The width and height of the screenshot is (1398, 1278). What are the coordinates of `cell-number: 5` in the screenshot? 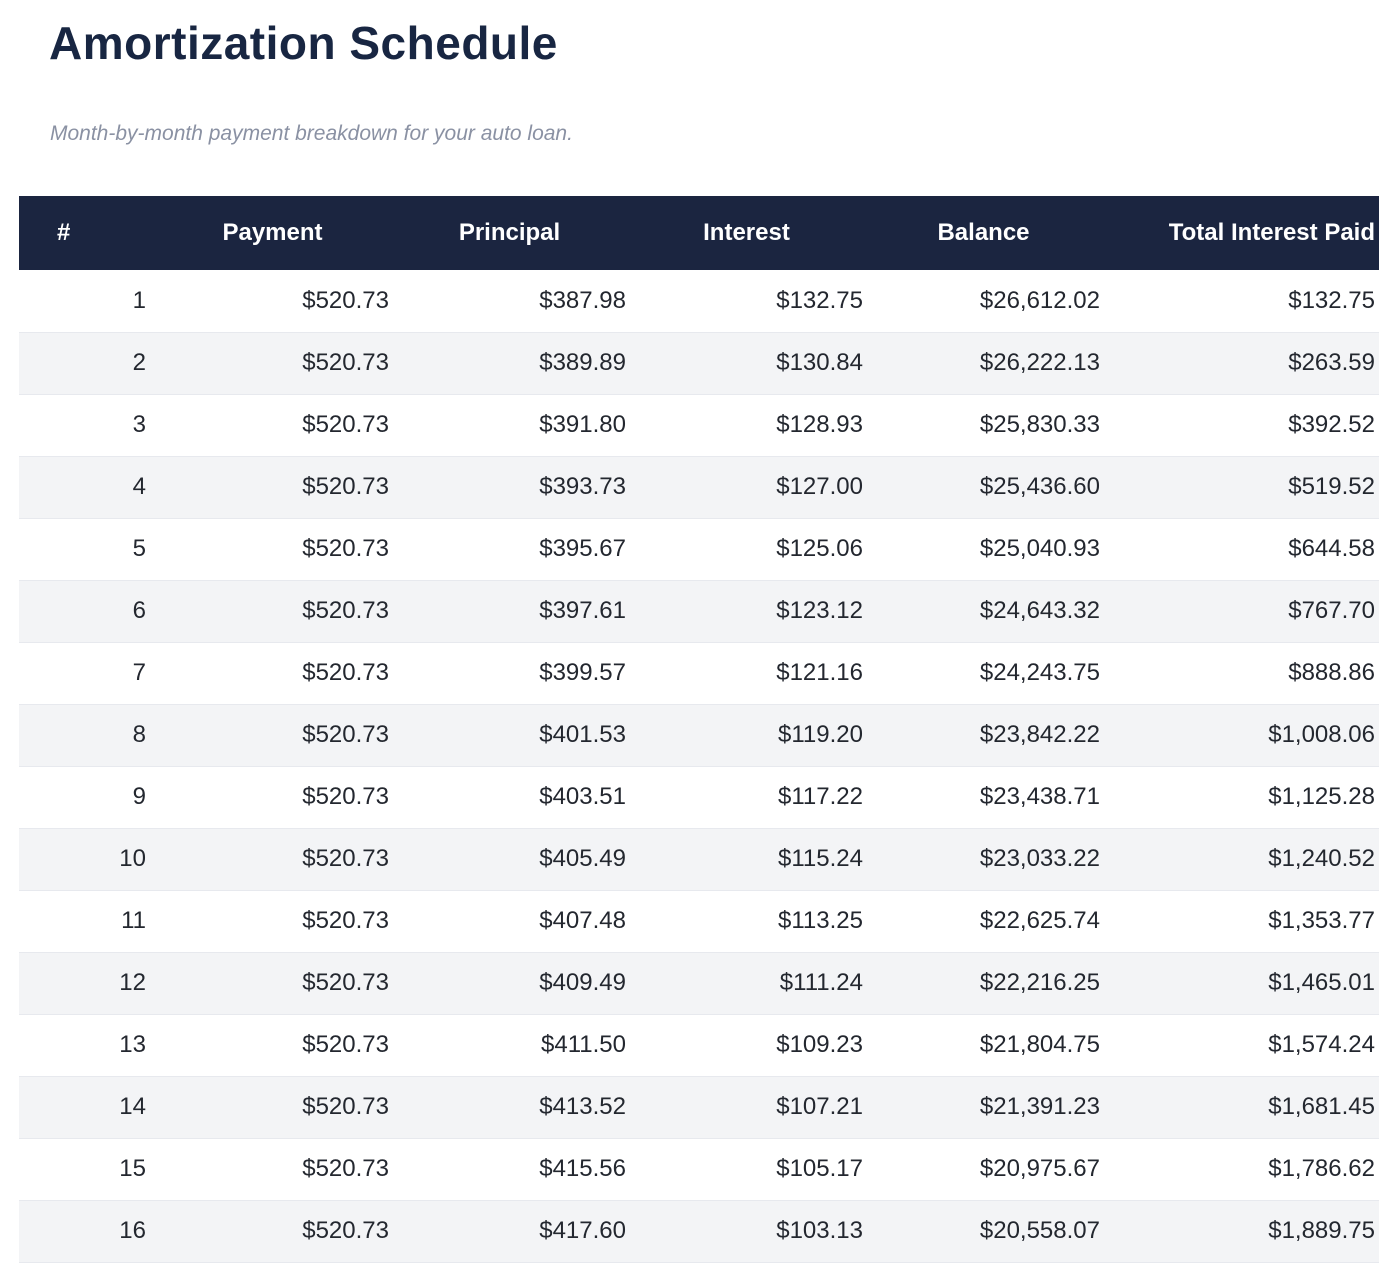 It's located at (86, 549).